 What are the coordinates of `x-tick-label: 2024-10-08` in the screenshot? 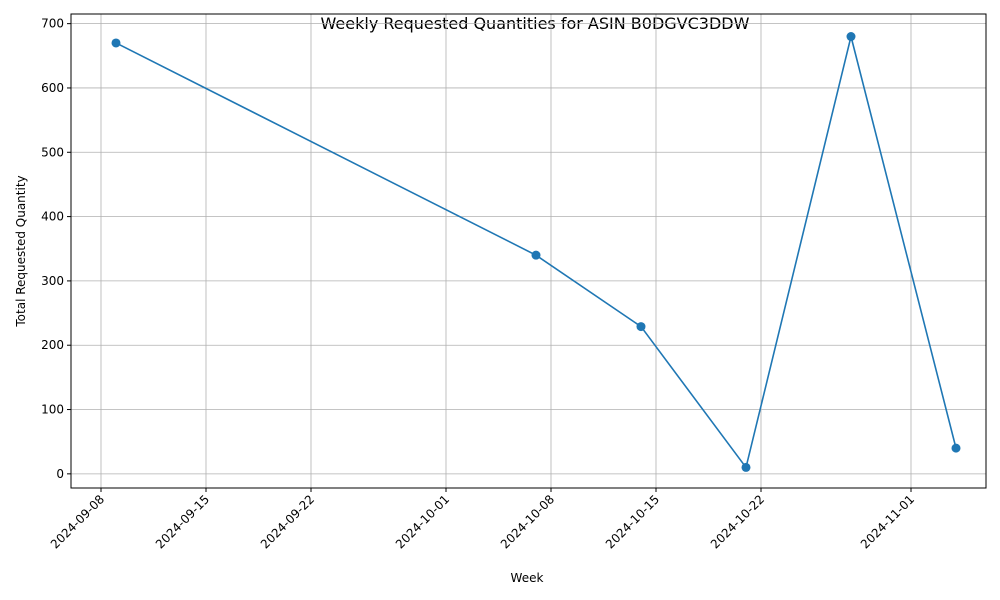 It's located at (527, 521).